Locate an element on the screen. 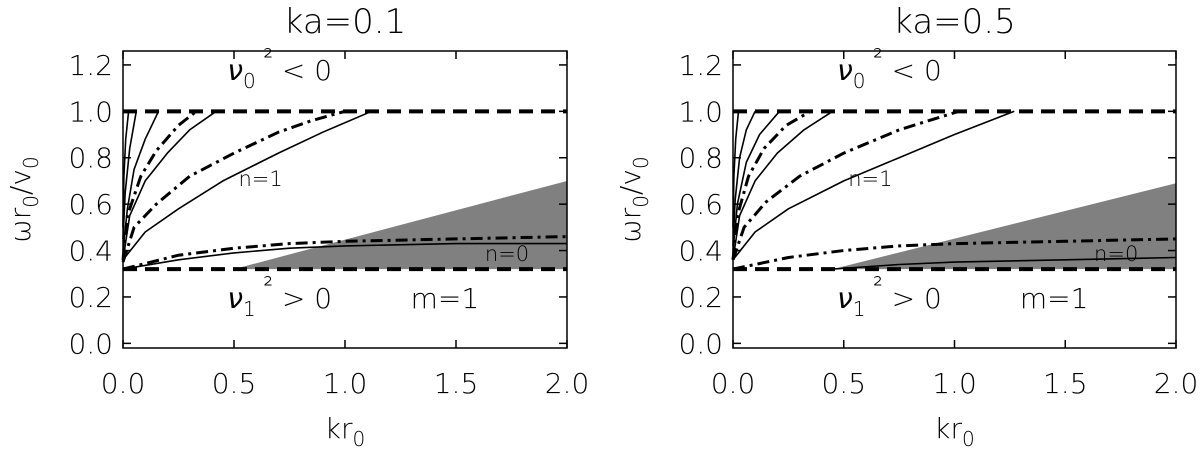  panel-title: ka=0.1 is located at coordinates (345, 22).